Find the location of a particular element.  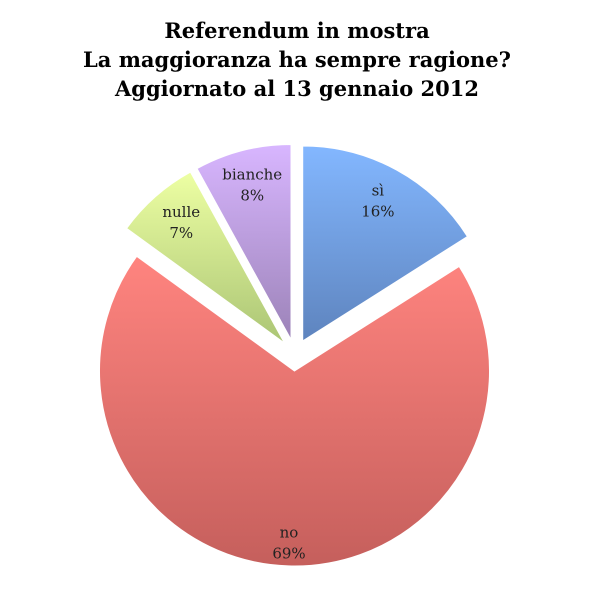

slice-label: nulle is located at coordinates (181, 212).